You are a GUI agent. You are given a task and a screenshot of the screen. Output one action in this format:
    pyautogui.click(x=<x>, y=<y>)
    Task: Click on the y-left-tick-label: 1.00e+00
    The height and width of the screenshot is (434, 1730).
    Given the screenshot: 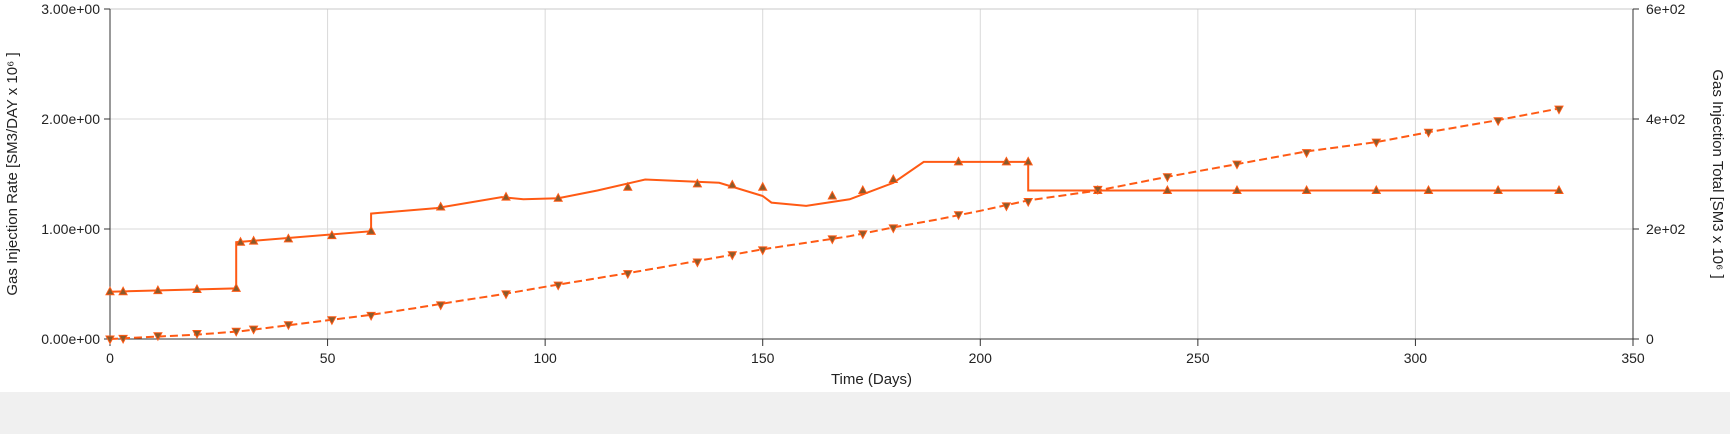 What is the action you would take?
    pyautogui.click(x=70, y=229)
    